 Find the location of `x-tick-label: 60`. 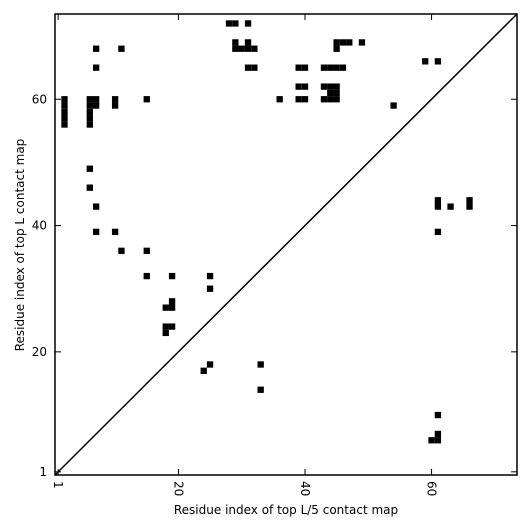

x-tick-label: 60 is located at coordinates (432, 488).